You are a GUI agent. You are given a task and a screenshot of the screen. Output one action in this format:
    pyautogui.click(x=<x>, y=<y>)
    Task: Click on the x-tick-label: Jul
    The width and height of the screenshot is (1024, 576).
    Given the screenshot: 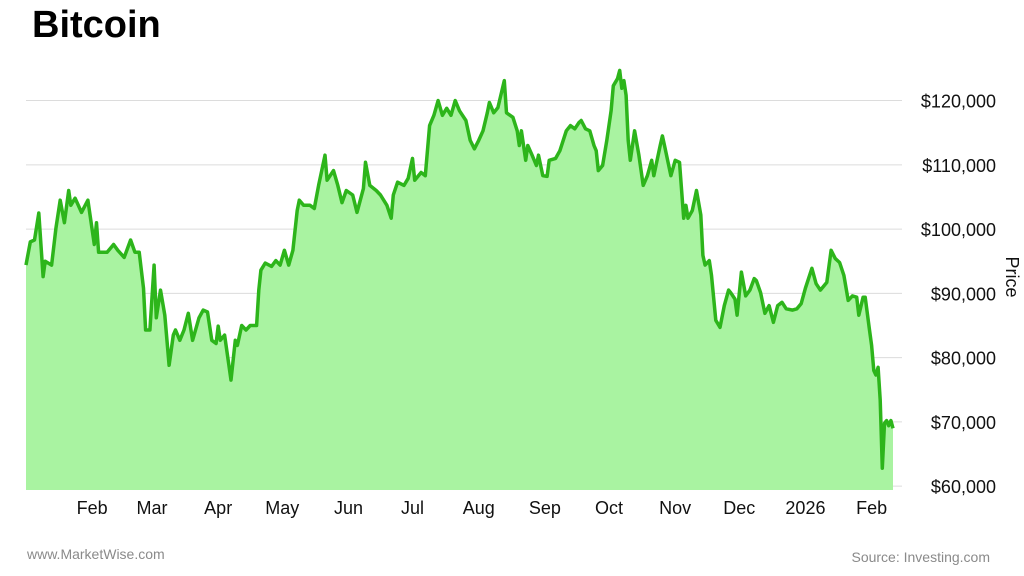 What is the action you would take?
    pyautogui.click(x=412, y=508)
    